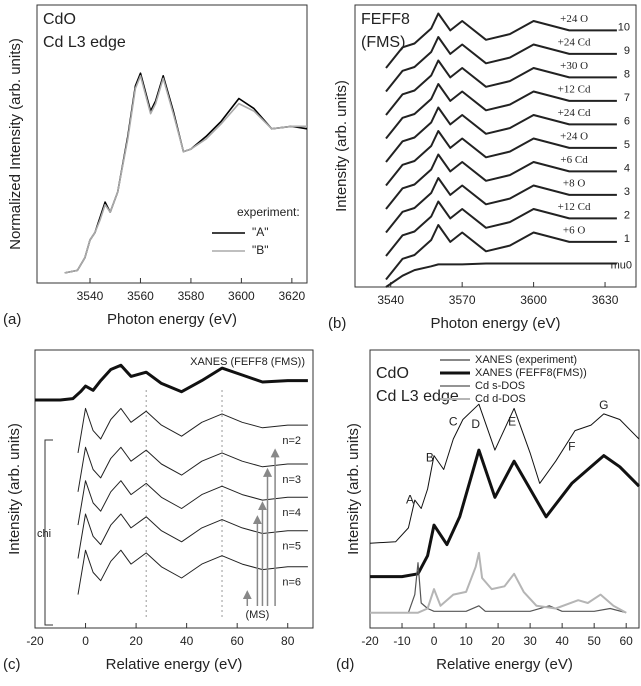 The width and height of the screenshot is (641, 686). What do you see at coordinates (140, 296) in the screenshot?
I see `x-tick-label: 3560` at bounding box center [140, 296].